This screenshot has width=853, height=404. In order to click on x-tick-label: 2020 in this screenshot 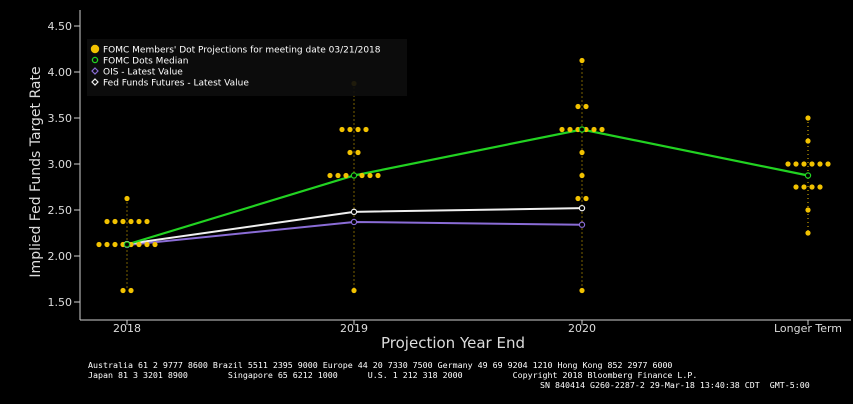, I will do `click(582, 328)`.